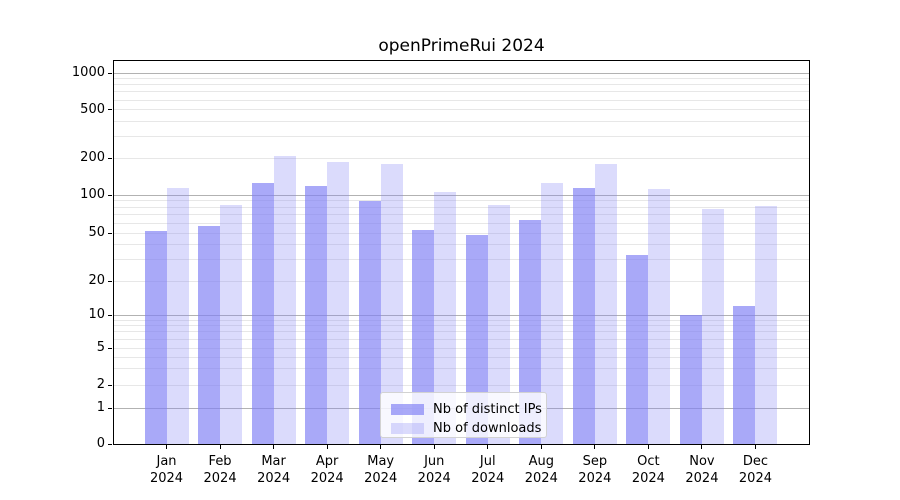 Image resolution: width=900 pixels, height=500 pixels. I want to click on x-tick-label-line: Jan, so click(166, 461).